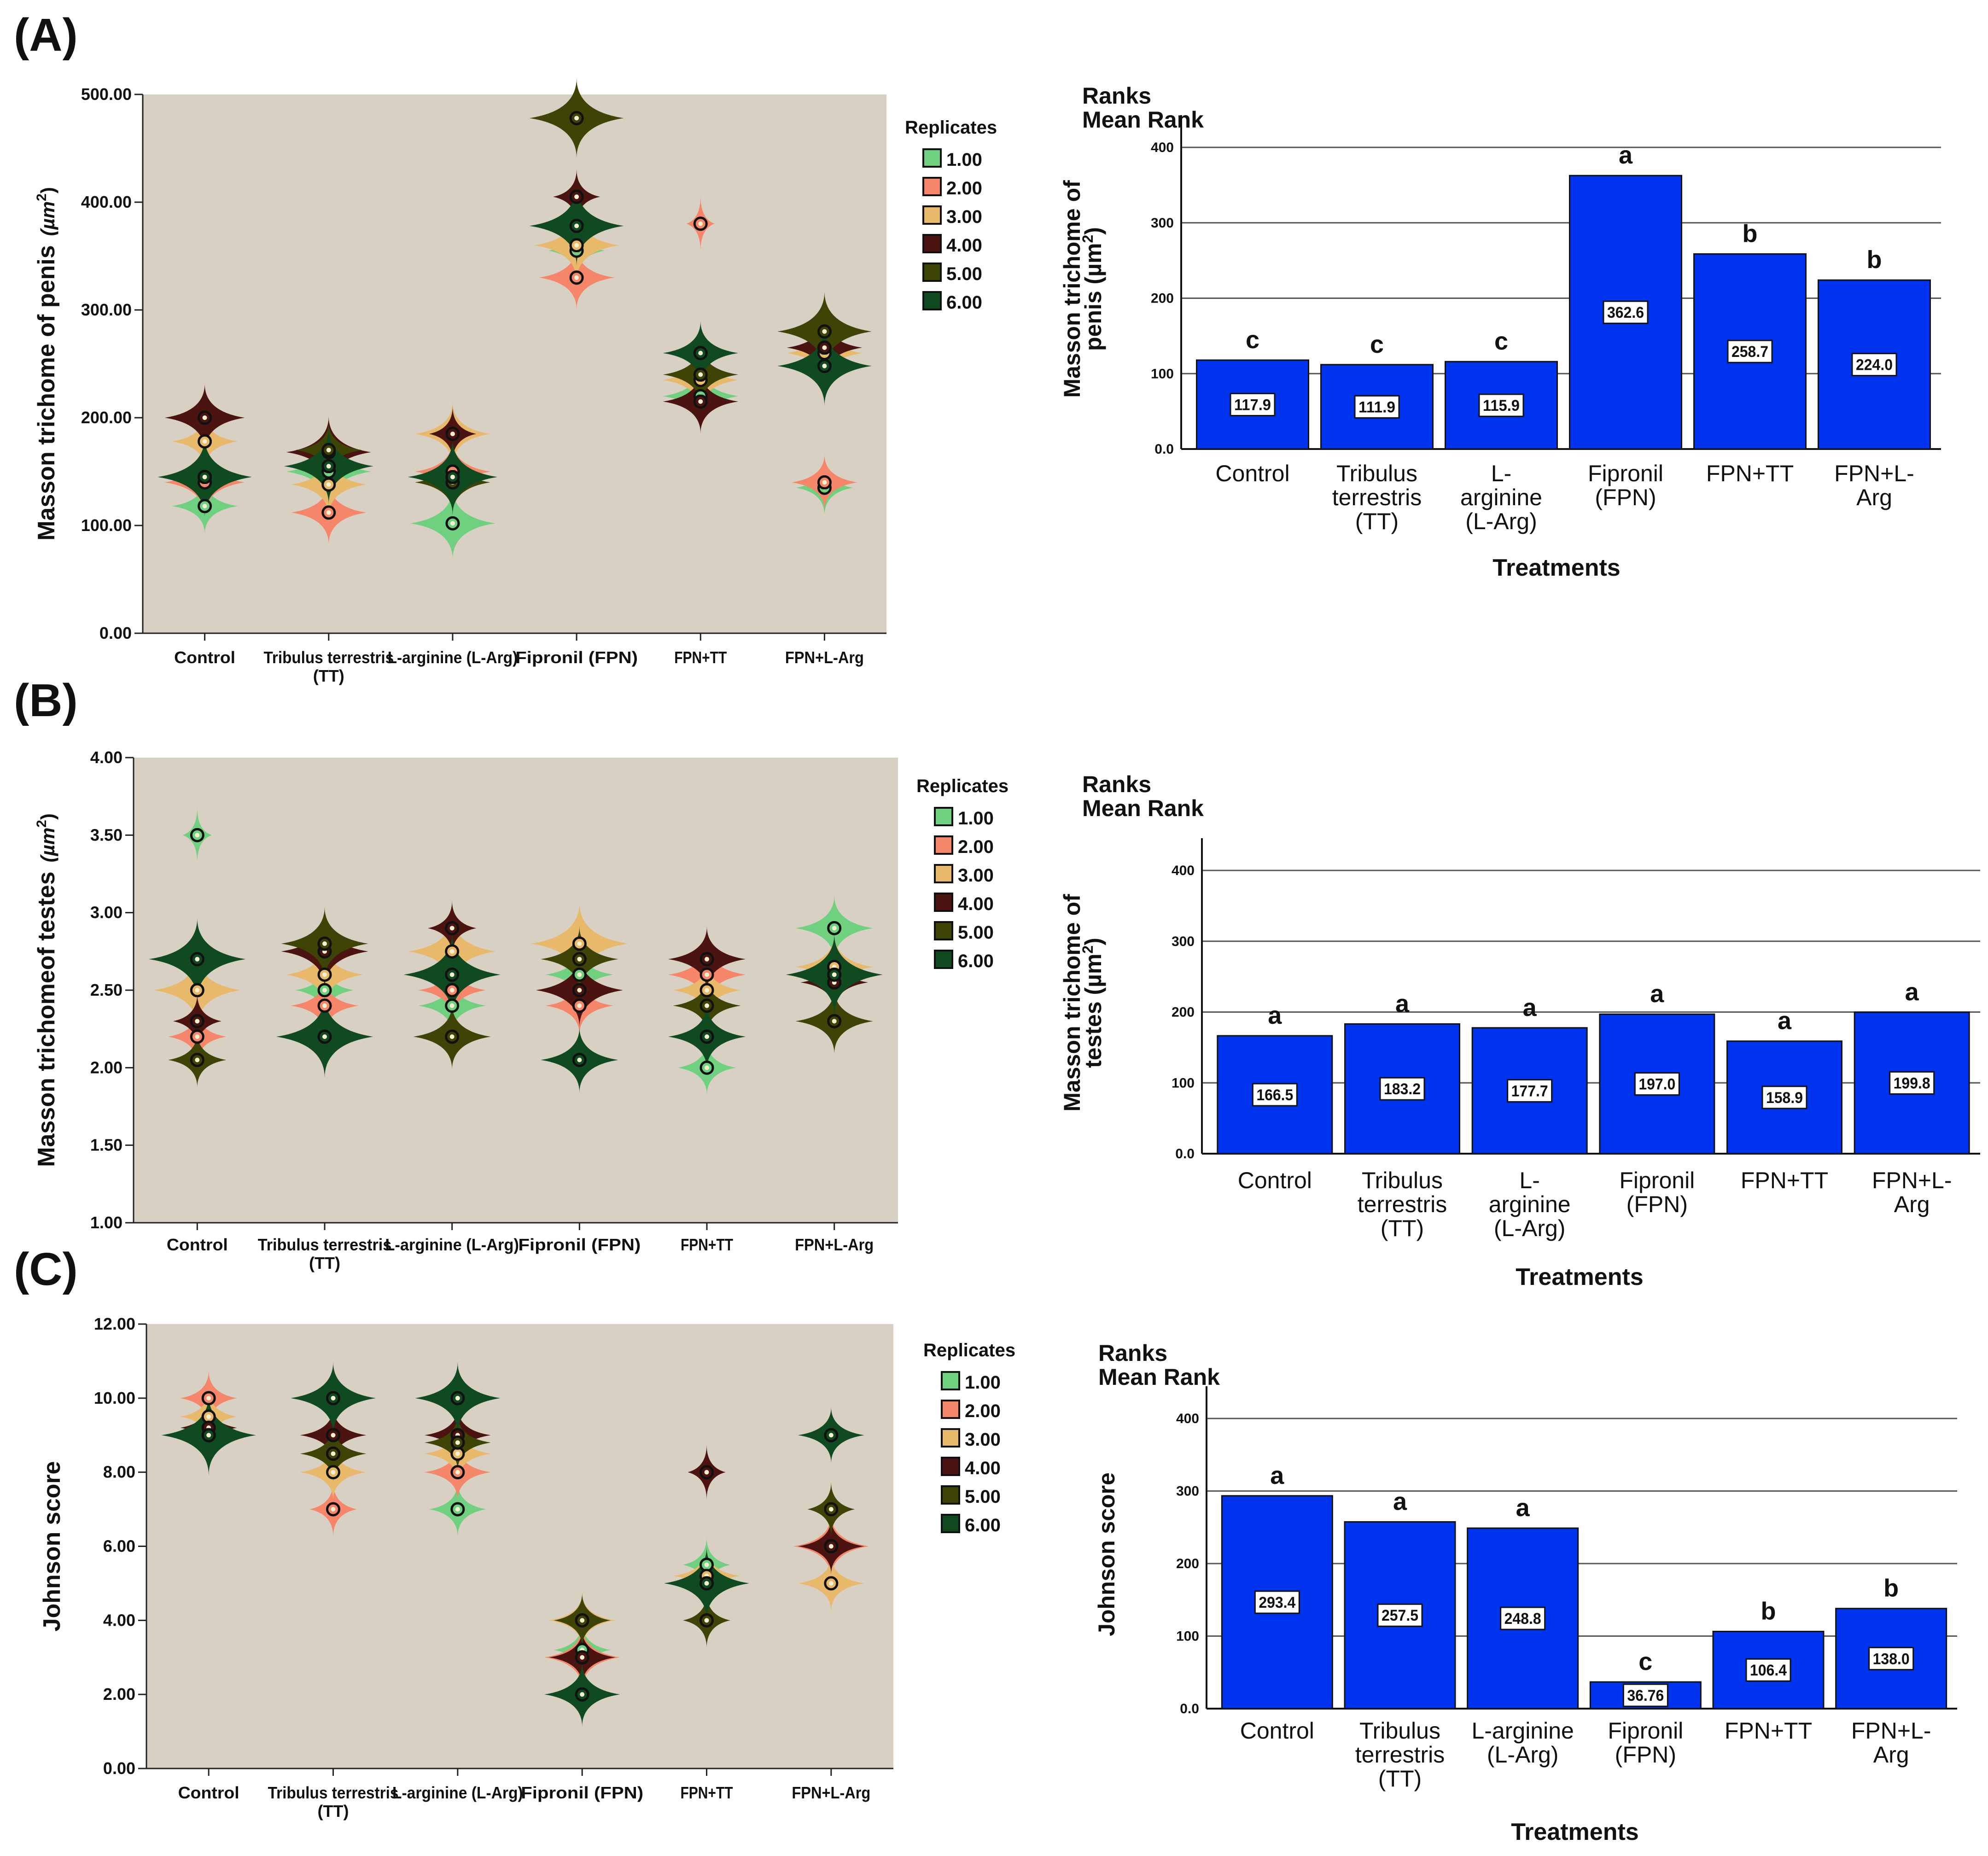 This screenshot has height=1856, width=1988. What do you see at coordinates (1501, 497) in the screenshot?
I see `x-tick-label: arginine` at bounding box center [1501, 497].